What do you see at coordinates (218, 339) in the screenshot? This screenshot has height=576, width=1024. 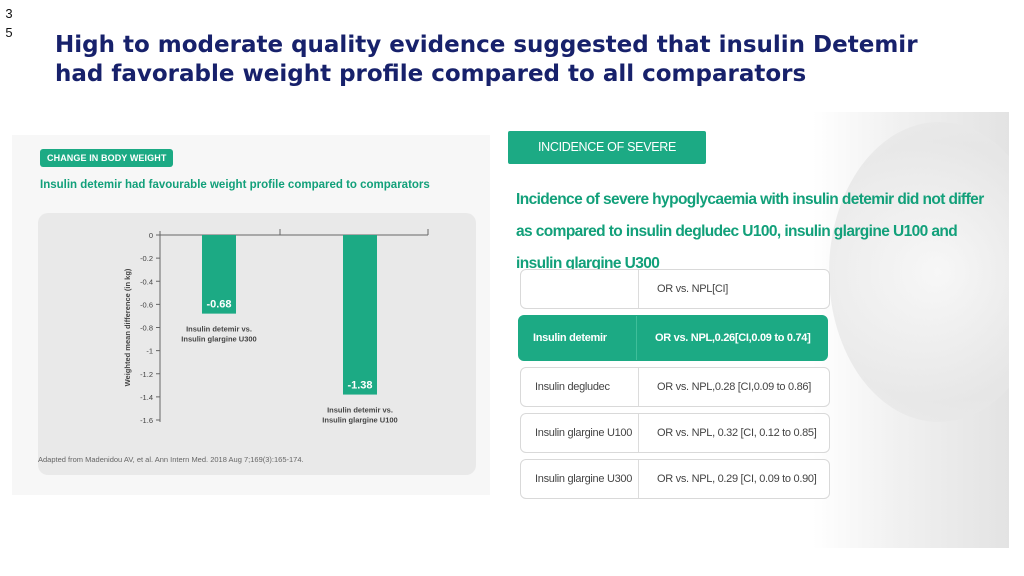 I see `category-label: Insulin glargine U300` at bounding box center [218, 339].